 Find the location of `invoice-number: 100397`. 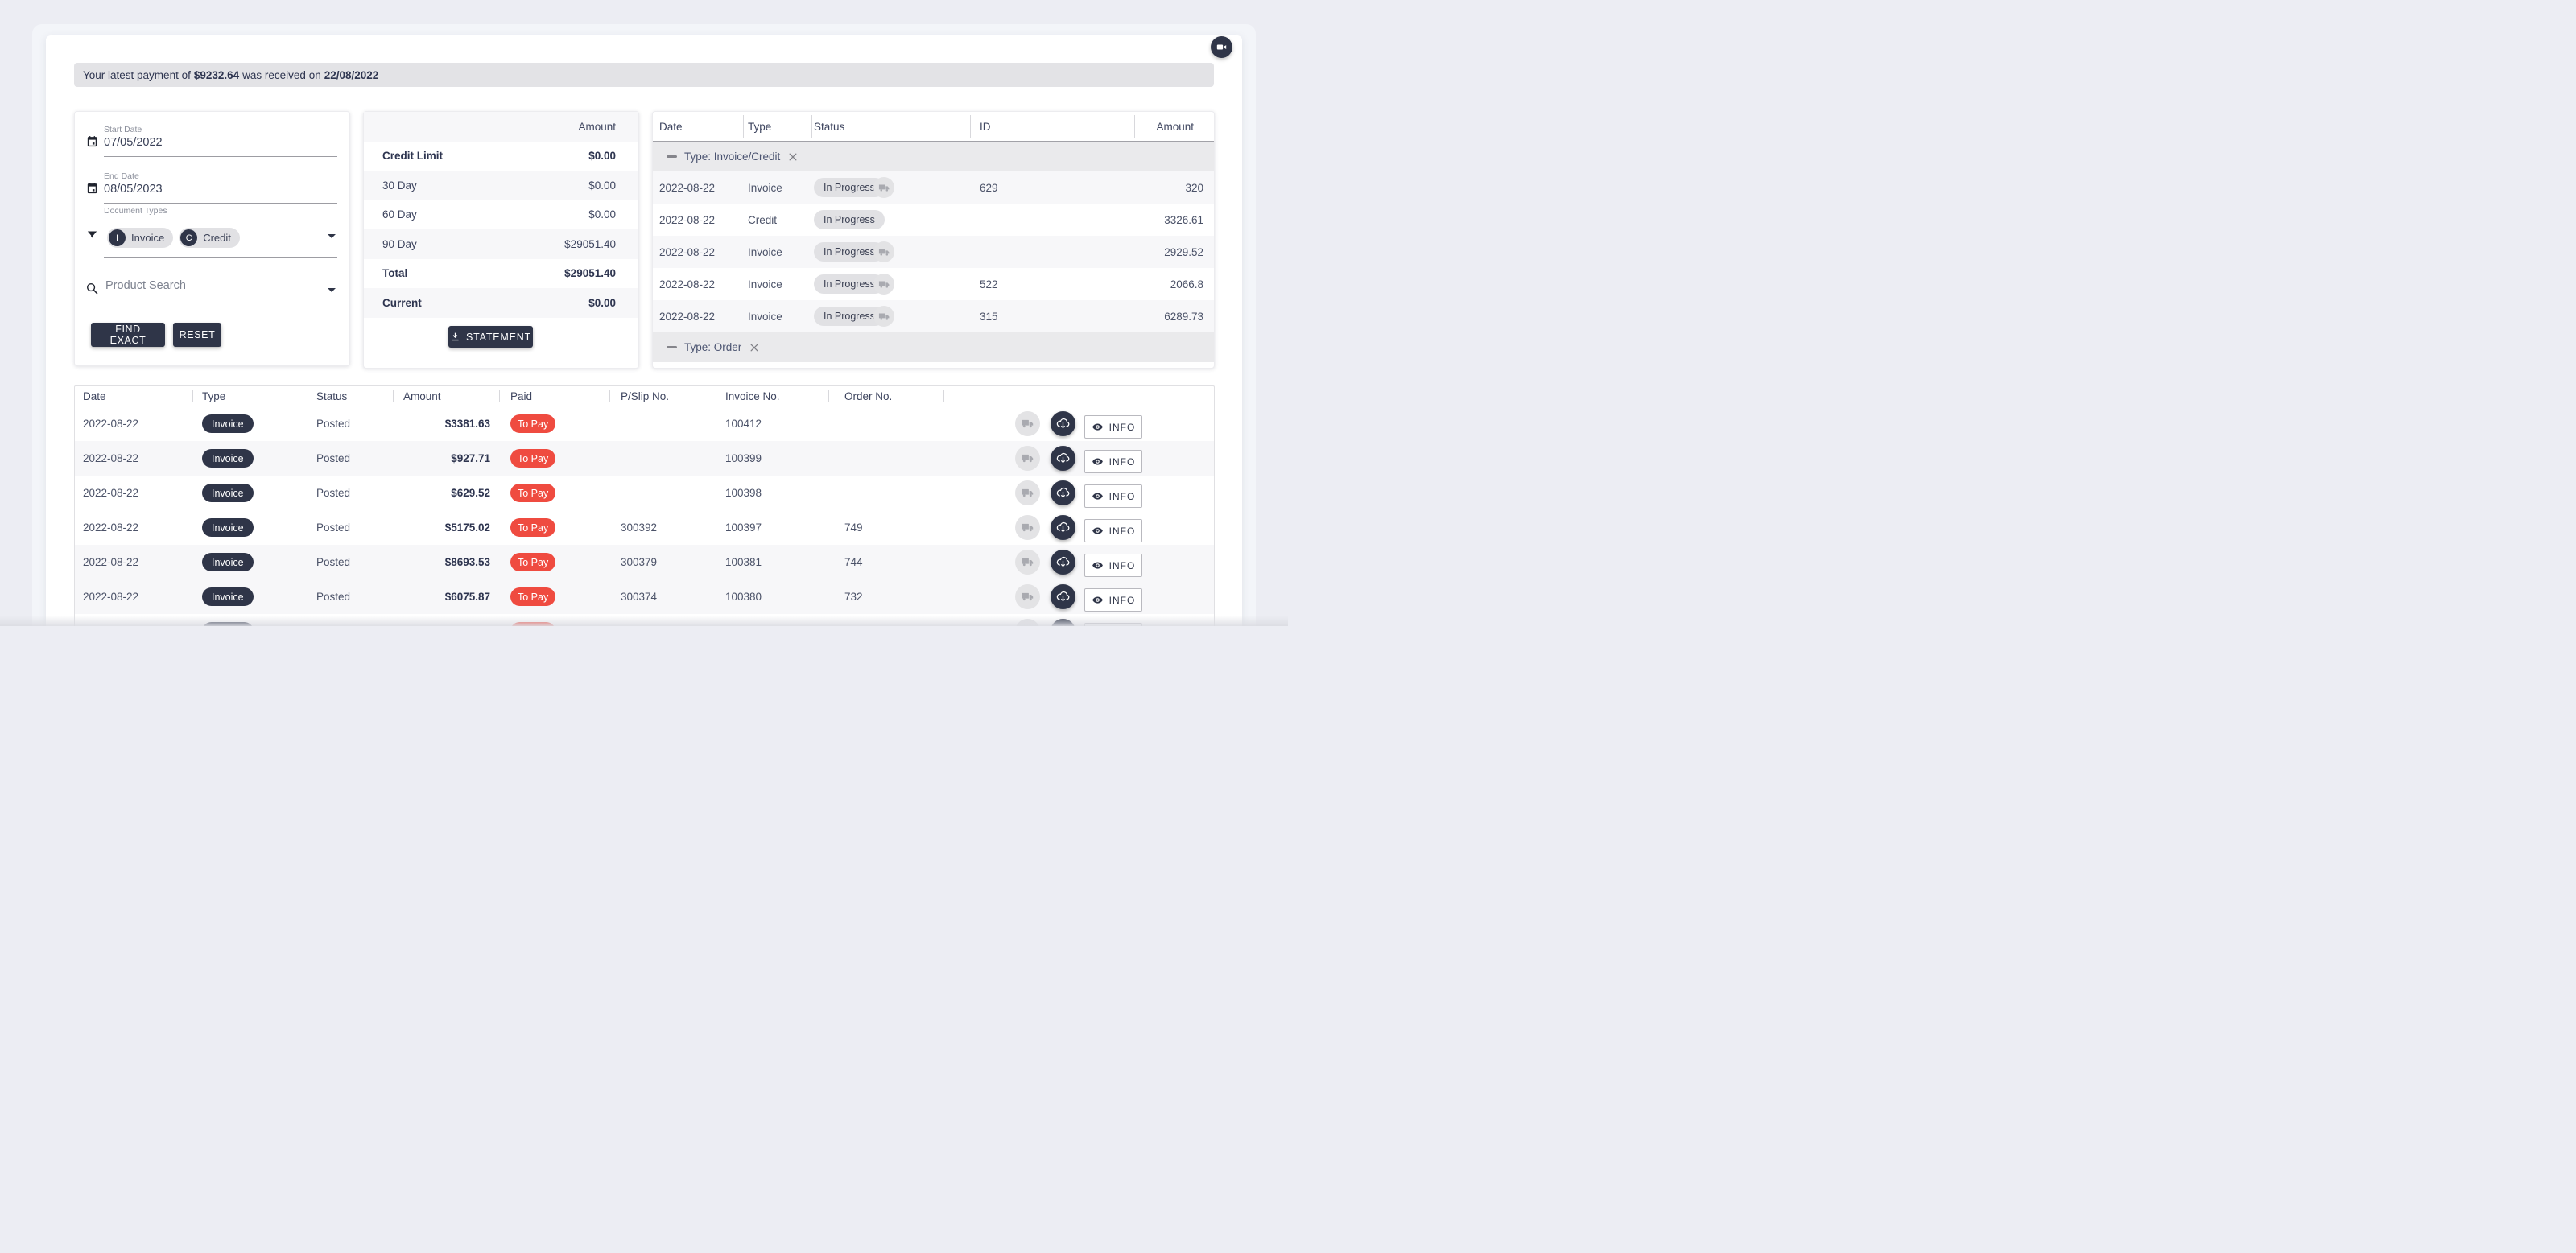

invoice-number: 100397 is located at coordinates (743, 527).